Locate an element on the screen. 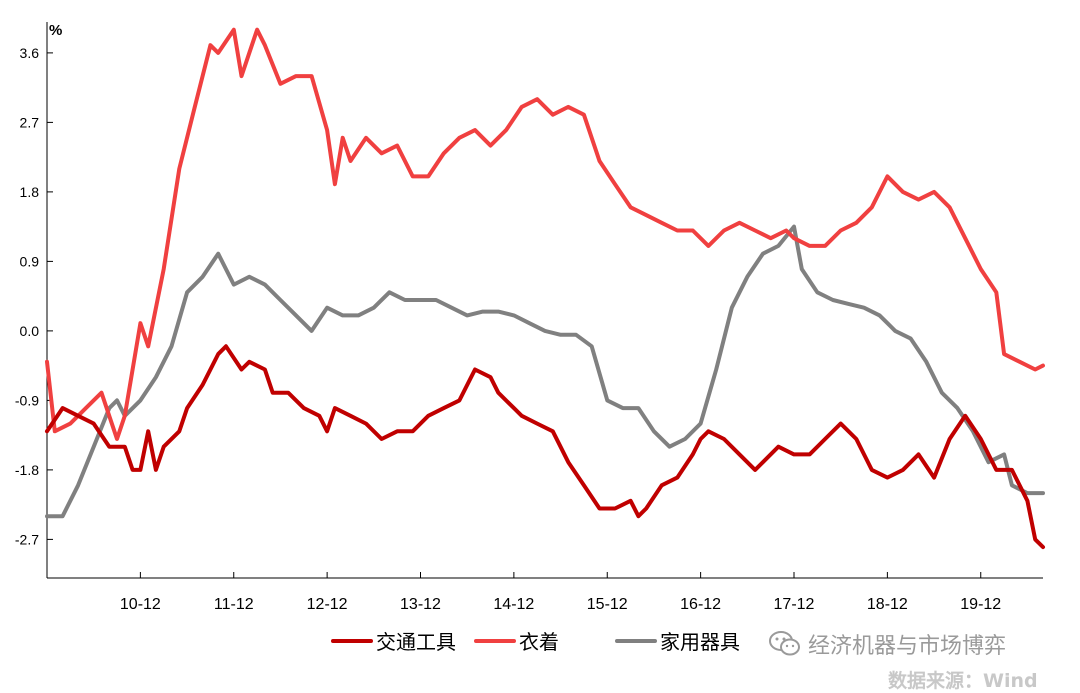 The image size is (1080, 693). watermark-text: 经济机器与市场博弈 is located at coordinates (907, 646).